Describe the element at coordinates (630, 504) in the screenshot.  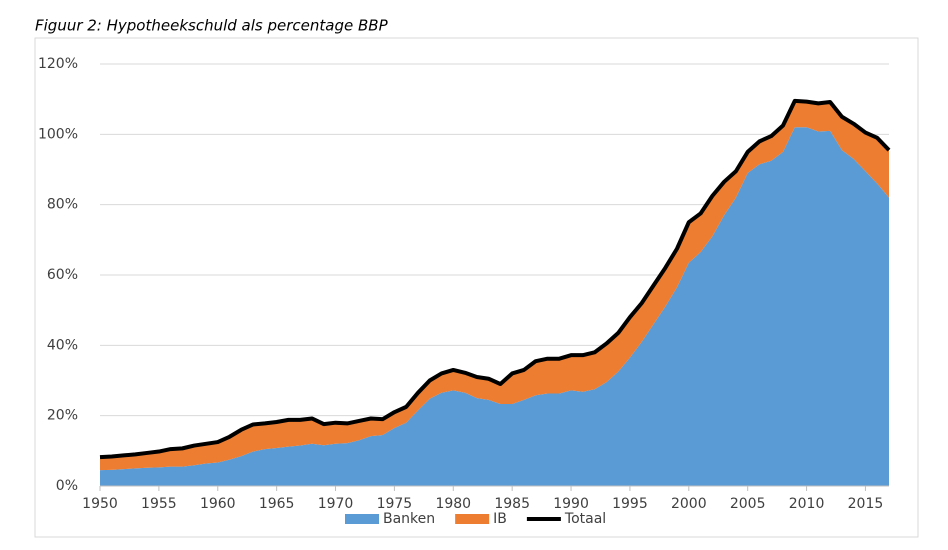
I see `x-tick-label: 1995` at that location.